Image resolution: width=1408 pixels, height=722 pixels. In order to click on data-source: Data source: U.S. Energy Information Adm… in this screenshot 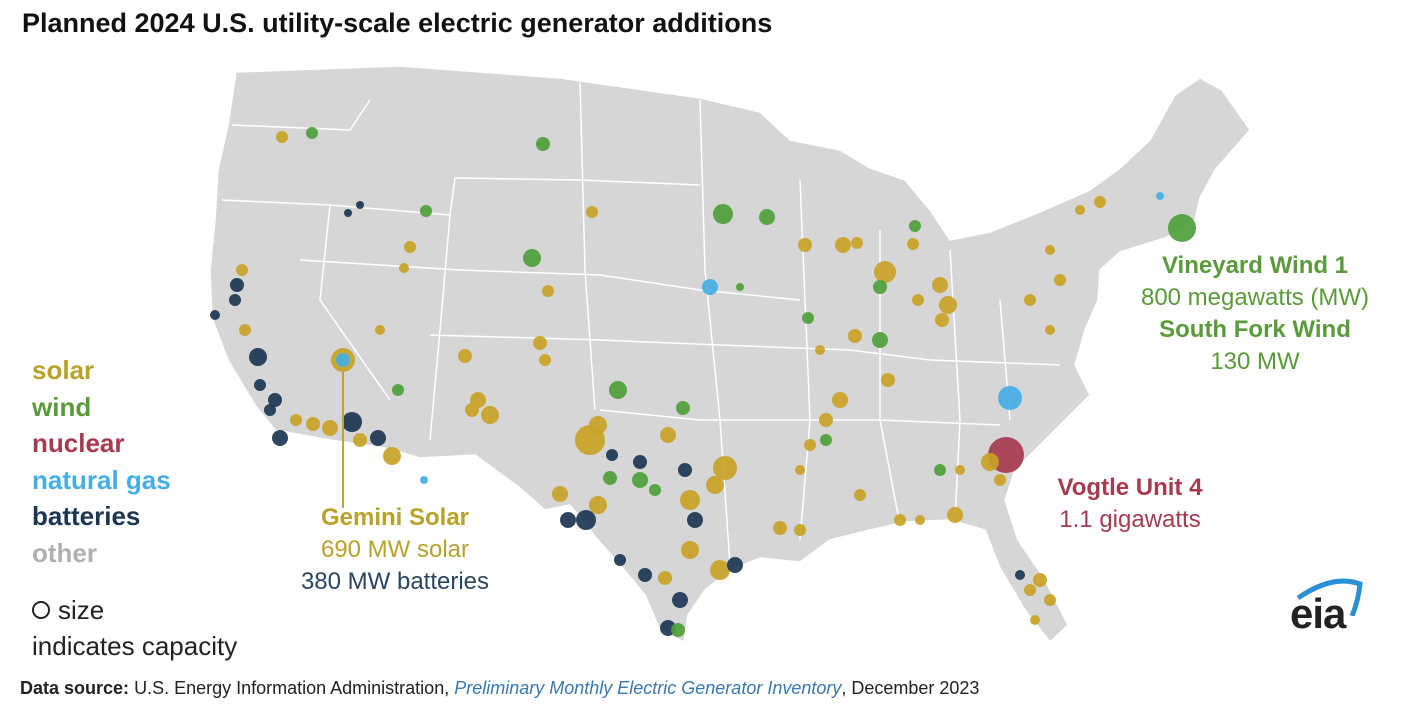, I will do `click(499, 688)`.